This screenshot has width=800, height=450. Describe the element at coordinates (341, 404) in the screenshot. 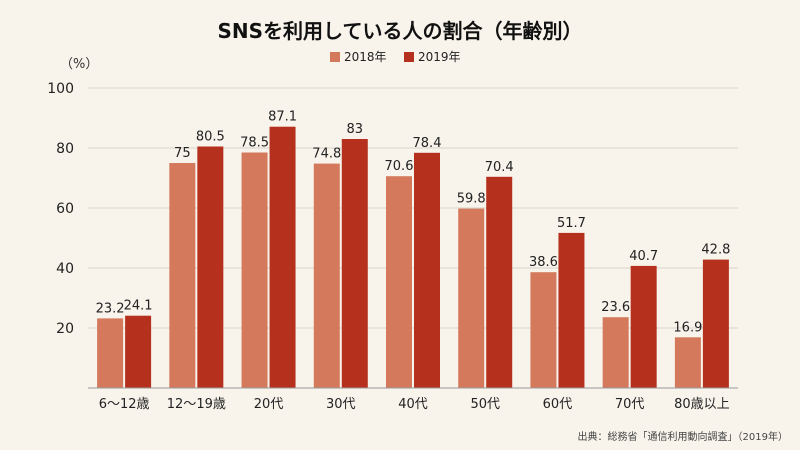

I see `x-category-label: 30代` at that location.